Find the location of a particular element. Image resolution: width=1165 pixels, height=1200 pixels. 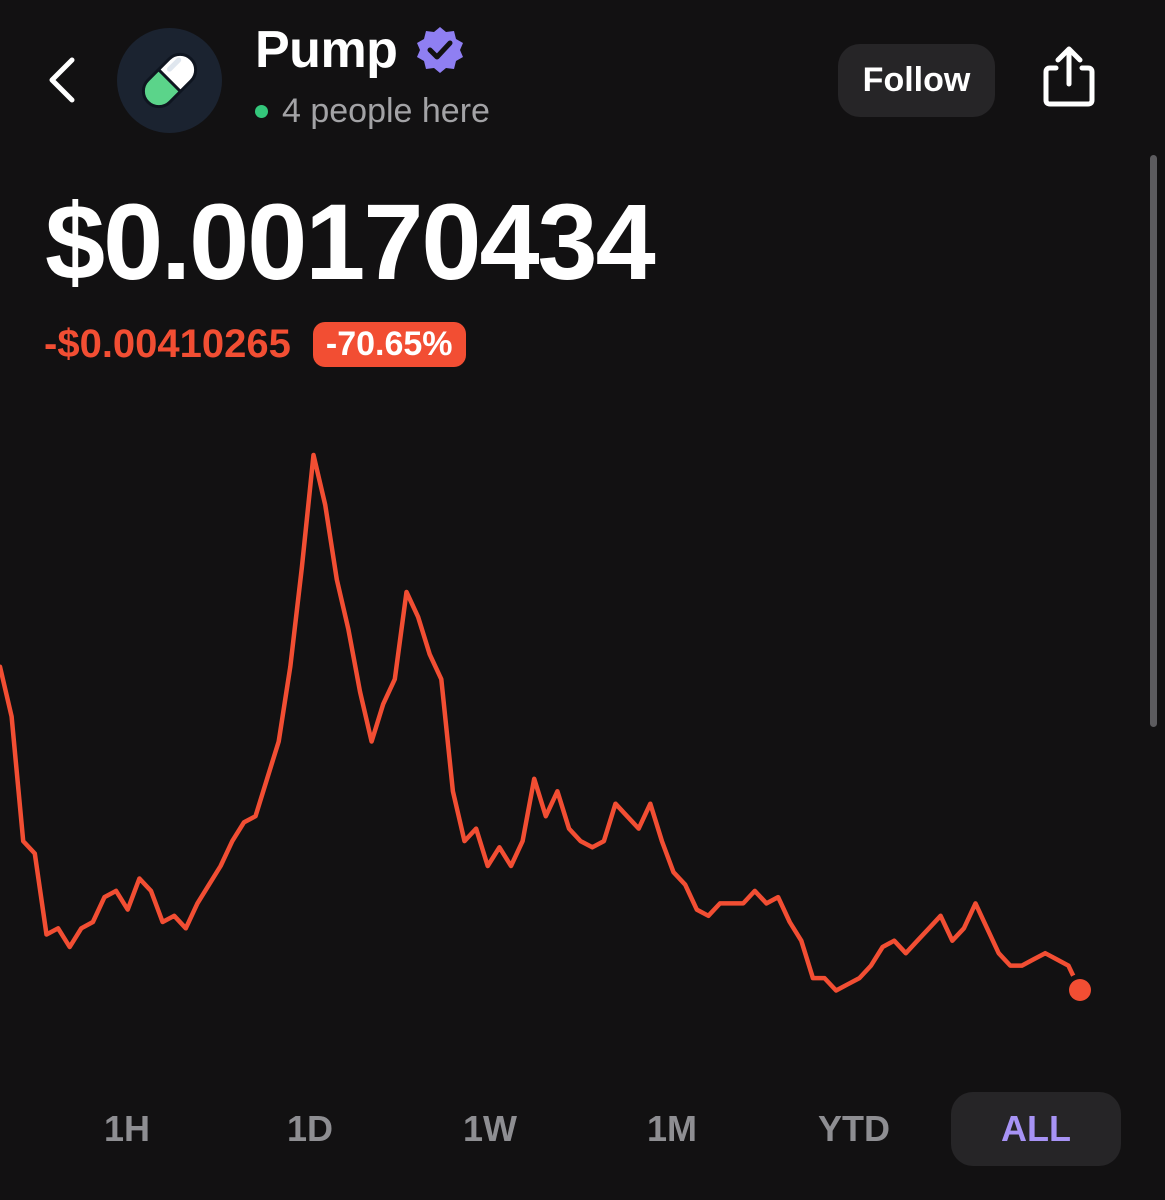

share-icon is located at coordinates (1069, 76).